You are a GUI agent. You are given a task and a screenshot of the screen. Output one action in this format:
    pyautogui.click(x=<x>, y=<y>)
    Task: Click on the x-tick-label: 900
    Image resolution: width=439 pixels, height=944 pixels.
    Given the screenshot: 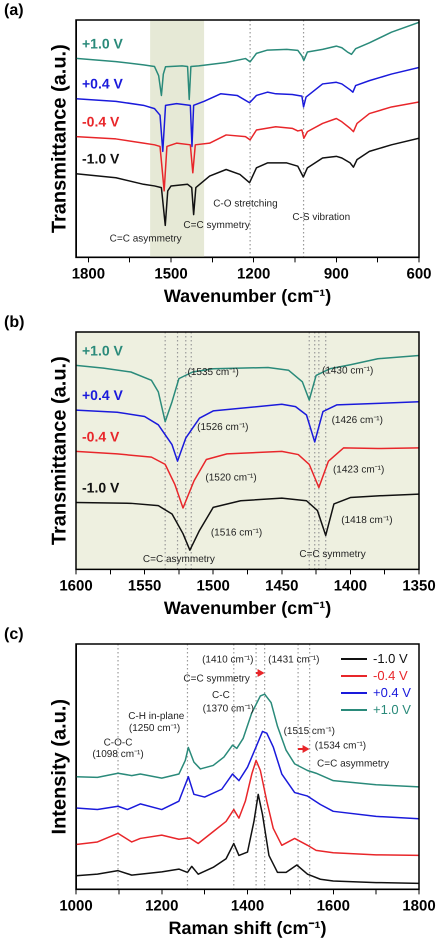 What is the action you would take?
    pyautogui.click(x=336, y=274)
    